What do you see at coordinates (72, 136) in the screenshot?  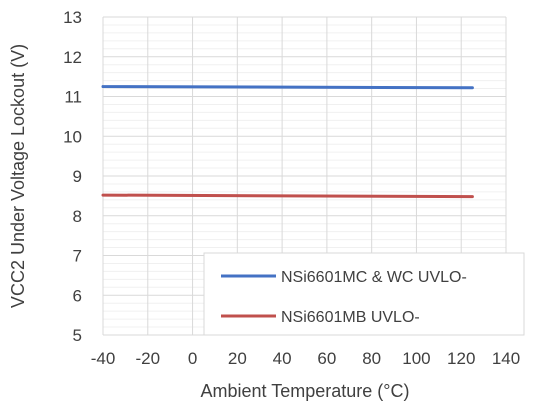 I see `y-tick-label: 10` at bounding box center [72, 136].